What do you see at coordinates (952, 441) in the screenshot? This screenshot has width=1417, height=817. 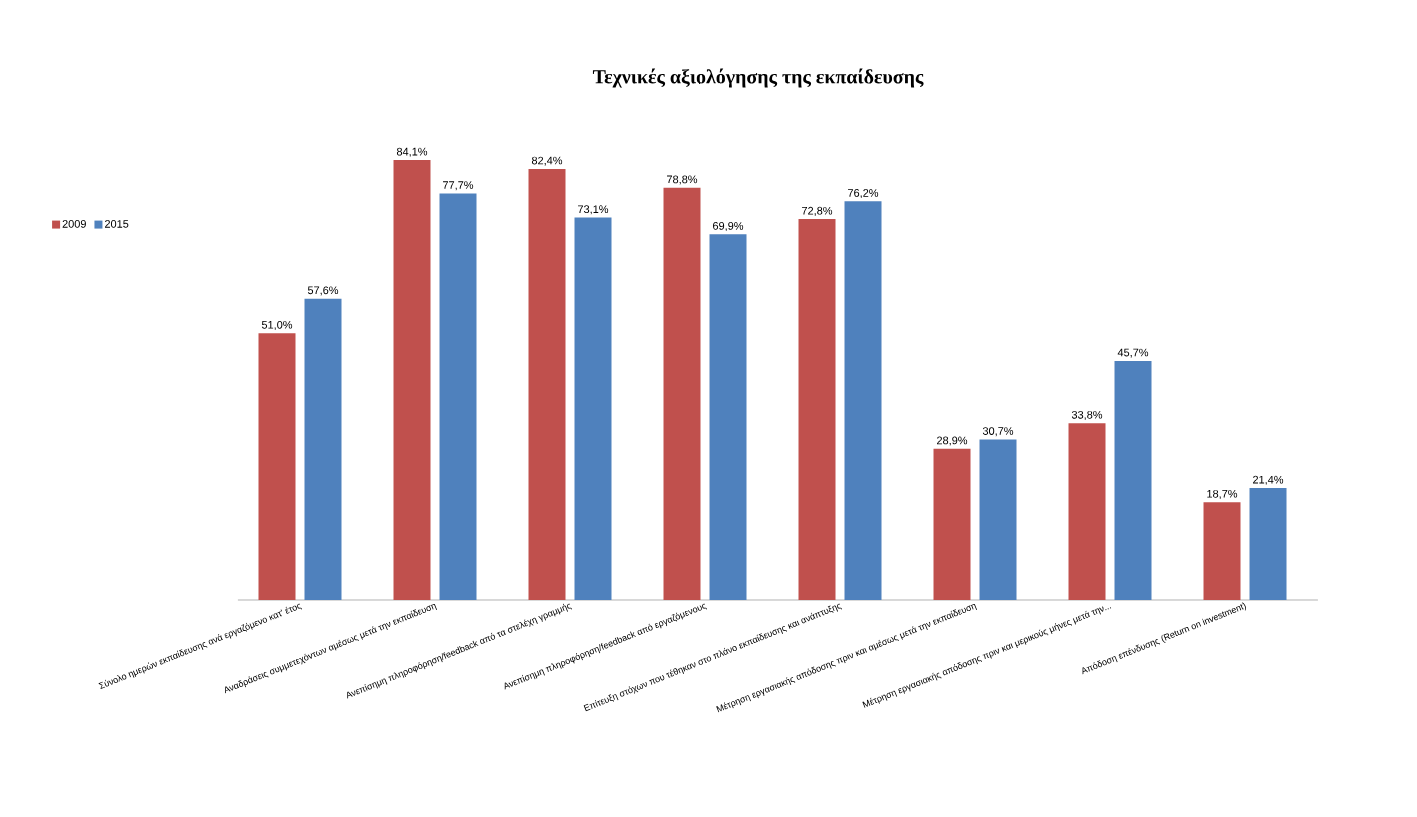 I see `data-label: 28,9%` at bounding box center [952, 441].